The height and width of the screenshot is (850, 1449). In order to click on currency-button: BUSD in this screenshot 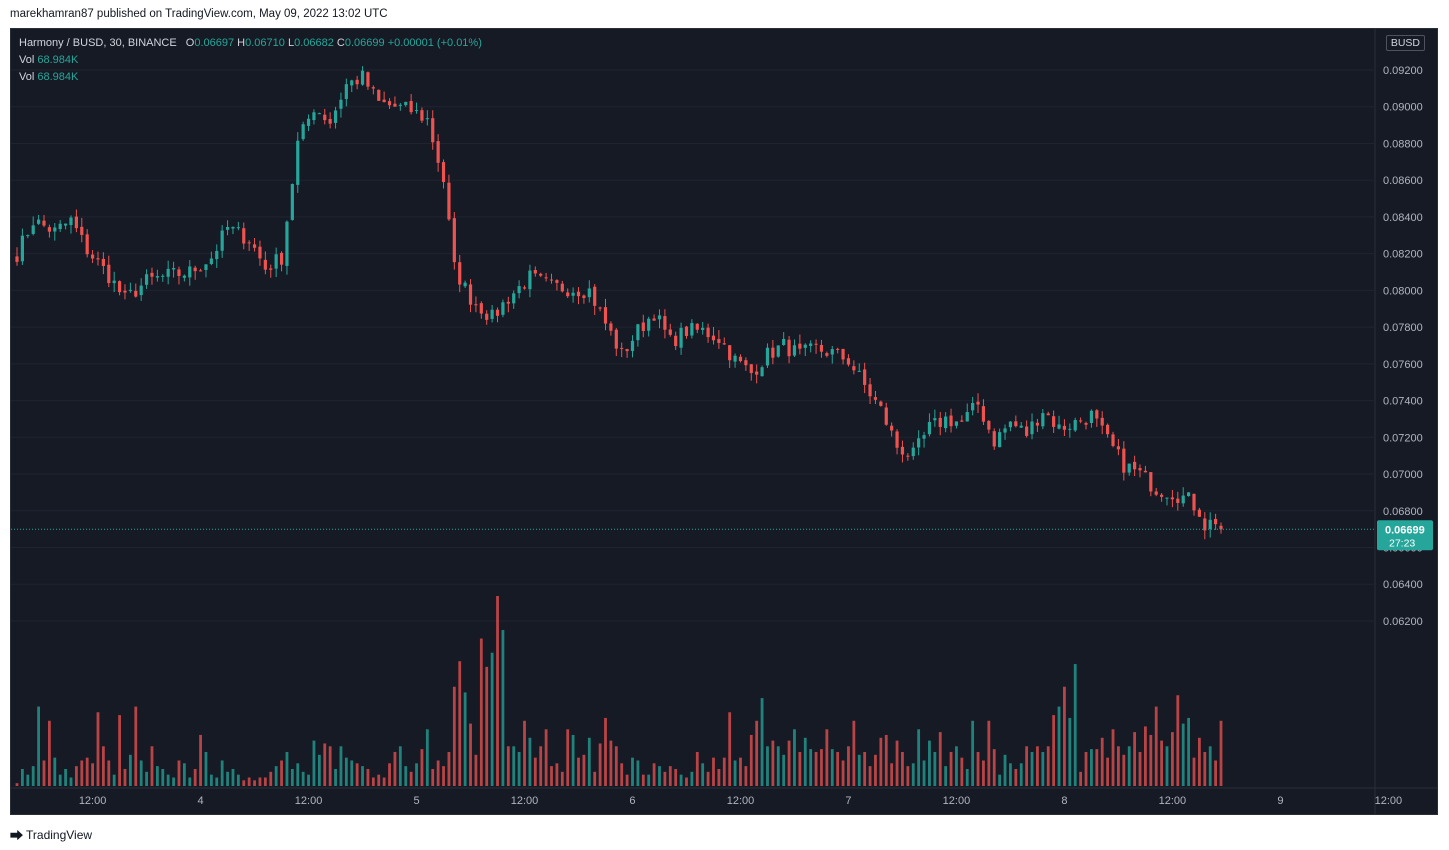, I will do `click(1405, 43)`.